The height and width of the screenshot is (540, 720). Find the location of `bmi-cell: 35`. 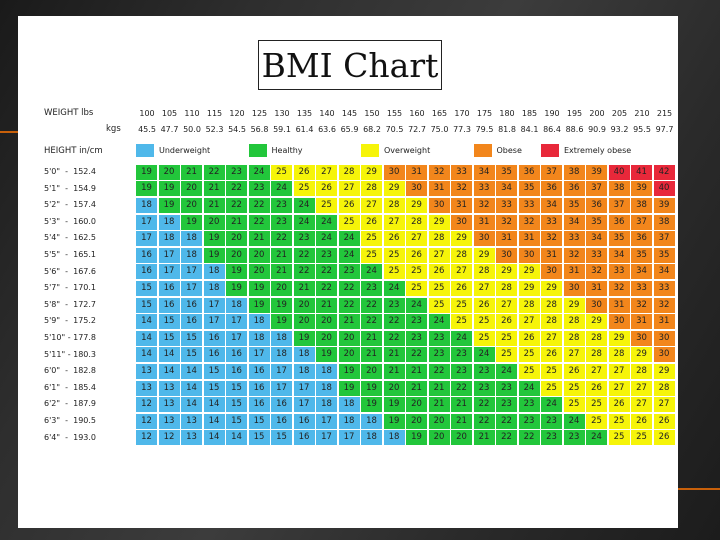

bmi-cell: 35 is located at coordinates (619, 239).